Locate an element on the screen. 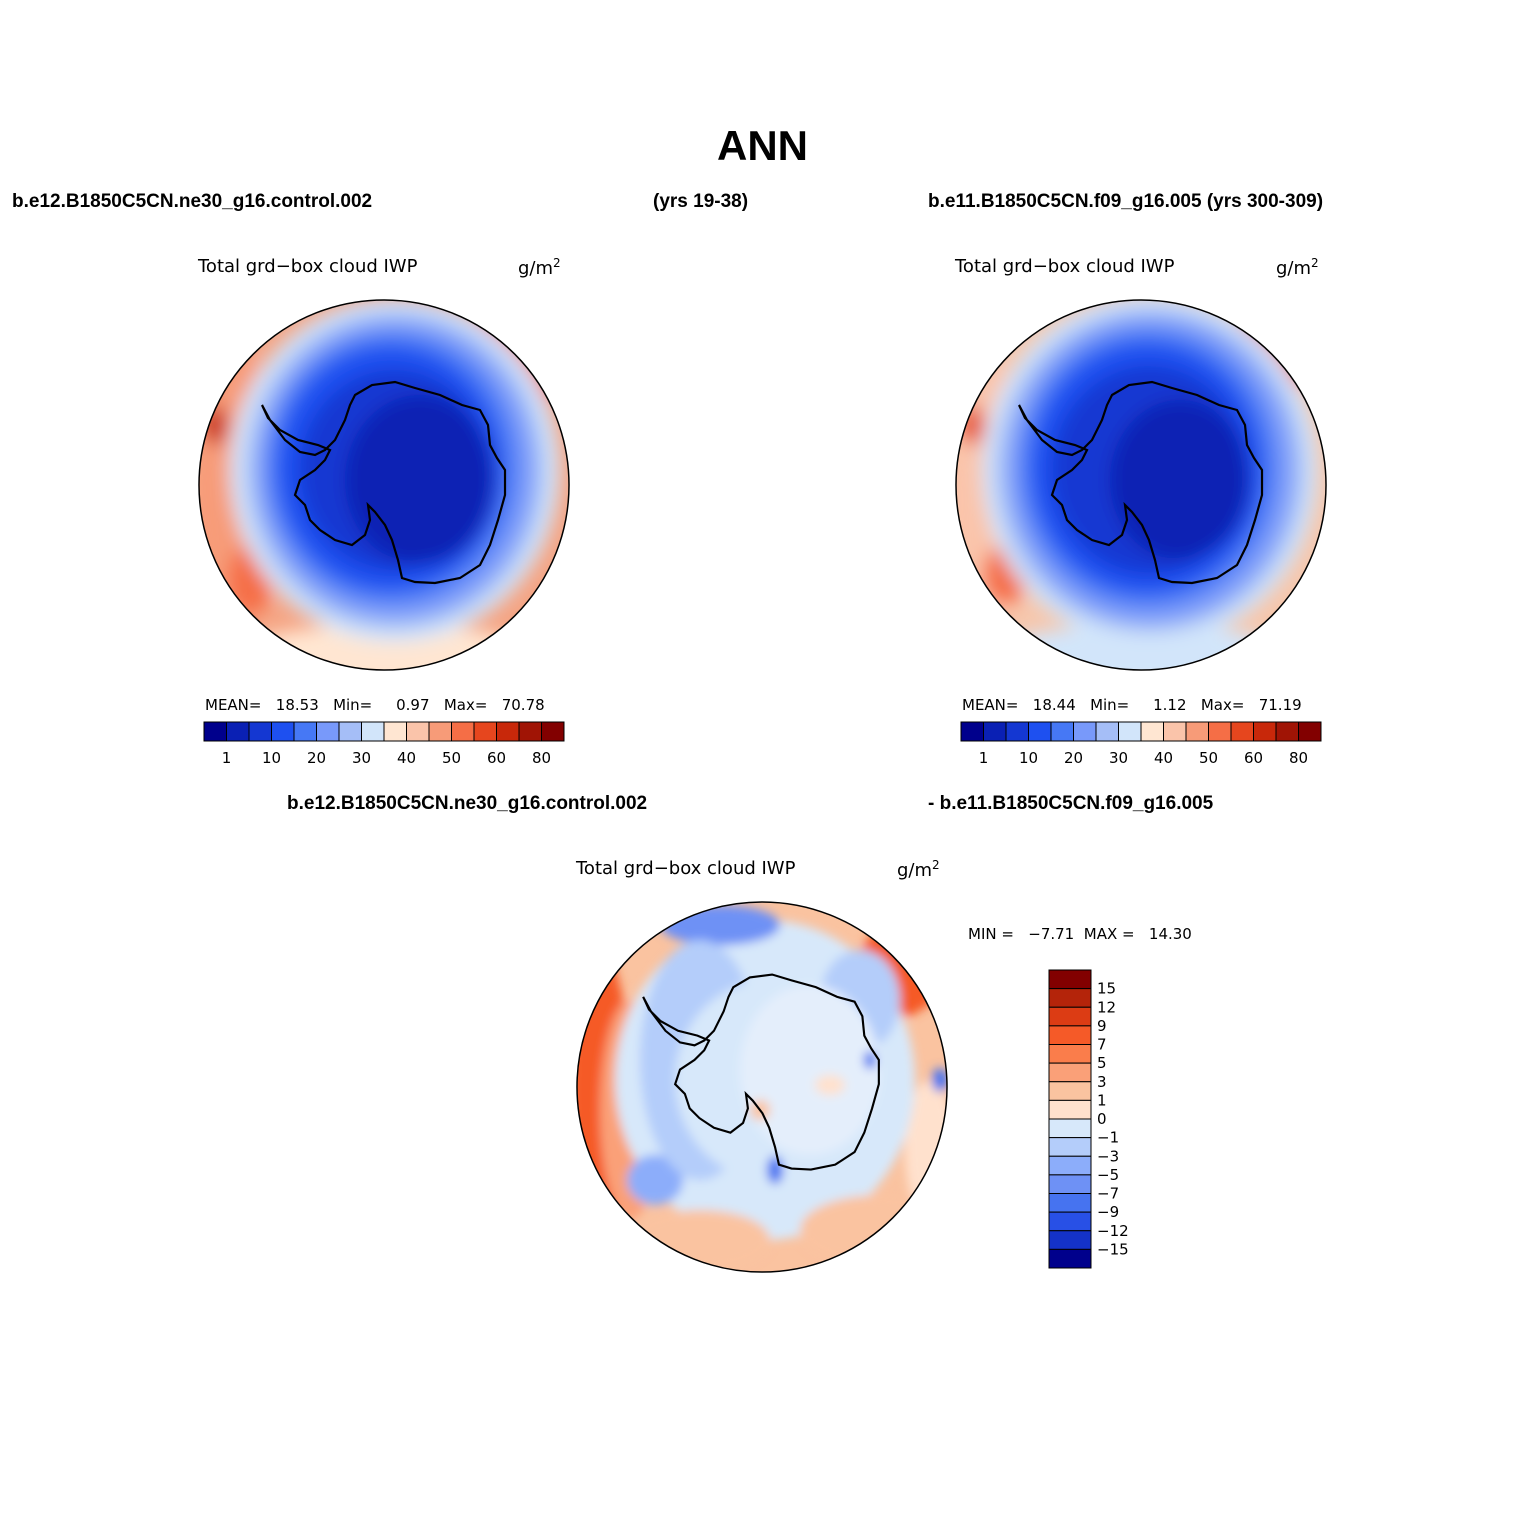 The height and width of the screenshot is (1525, 1525). panel1-variable-title: Total grd−box cloud IWP is located at coordinates (308, 266).